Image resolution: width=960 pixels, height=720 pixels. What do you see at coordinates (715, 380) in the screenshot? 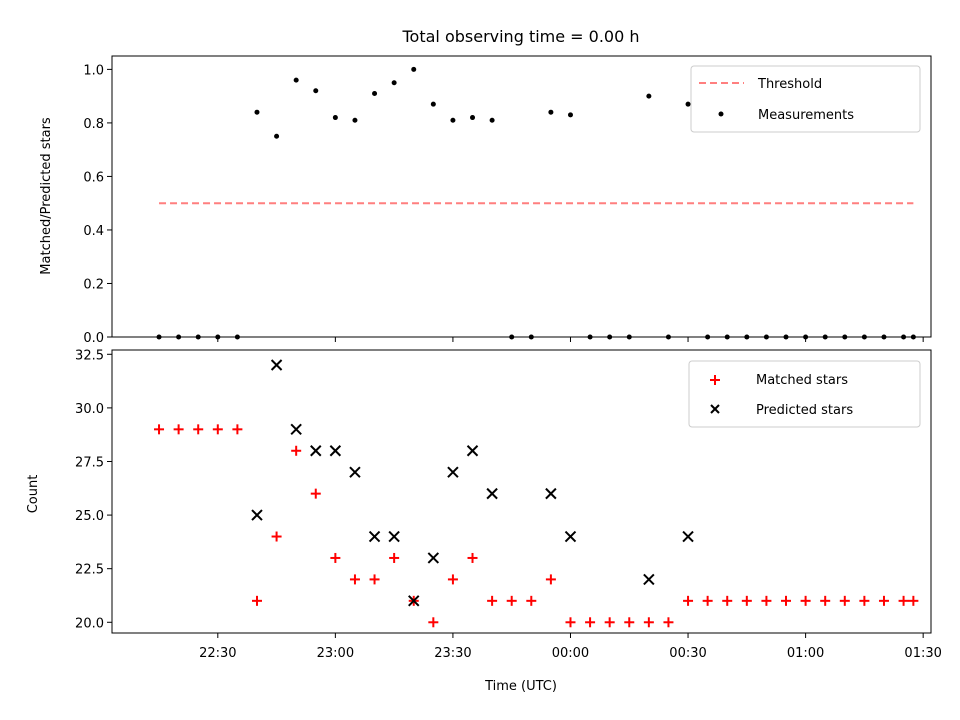
I see `legend-matched-swatch` at bounding box center [715, 380].